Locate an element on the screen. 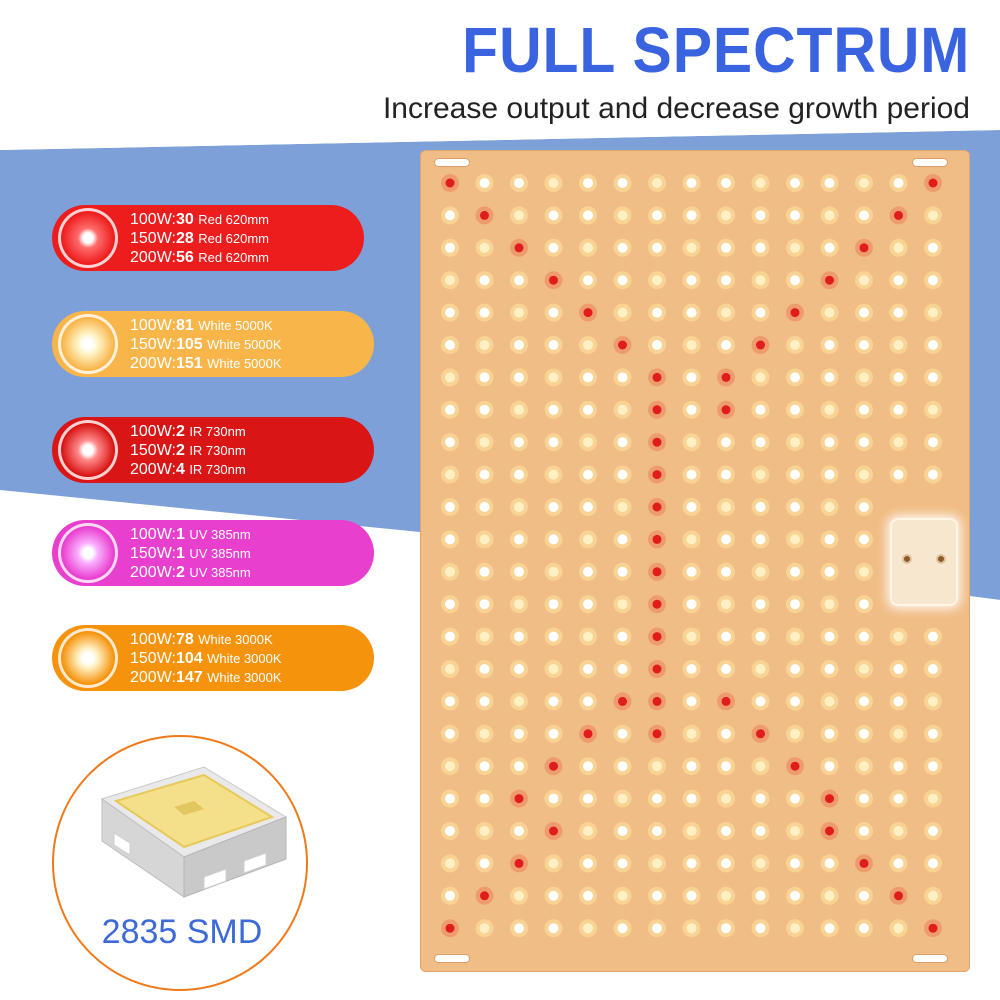 The image size is (1000, 1000). spec-row: 100W:81 White 5000K is located at coordinates (206, 325).